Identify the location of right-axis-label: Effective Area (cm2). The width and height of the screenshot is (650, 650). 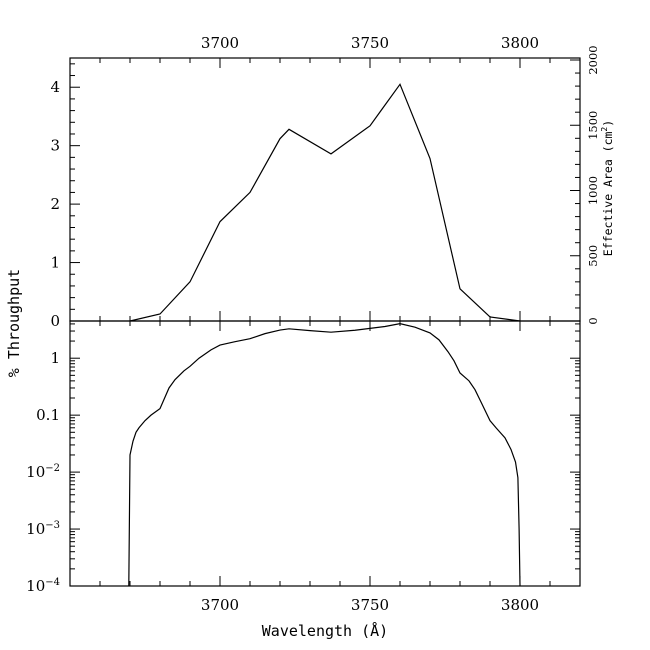
(607, 188).